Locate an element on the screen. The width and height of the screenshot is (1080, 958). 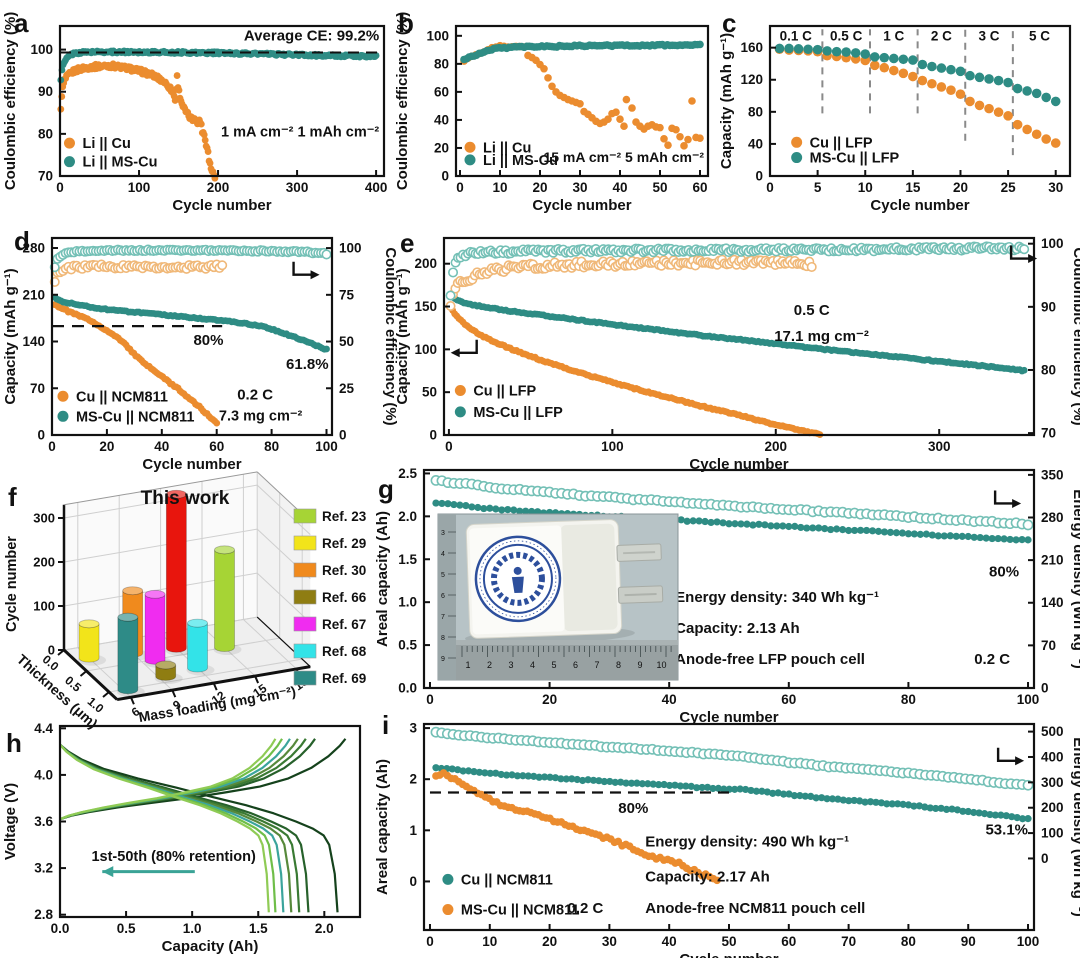
svg-text: 2 C is located at coordinates (941, 35).